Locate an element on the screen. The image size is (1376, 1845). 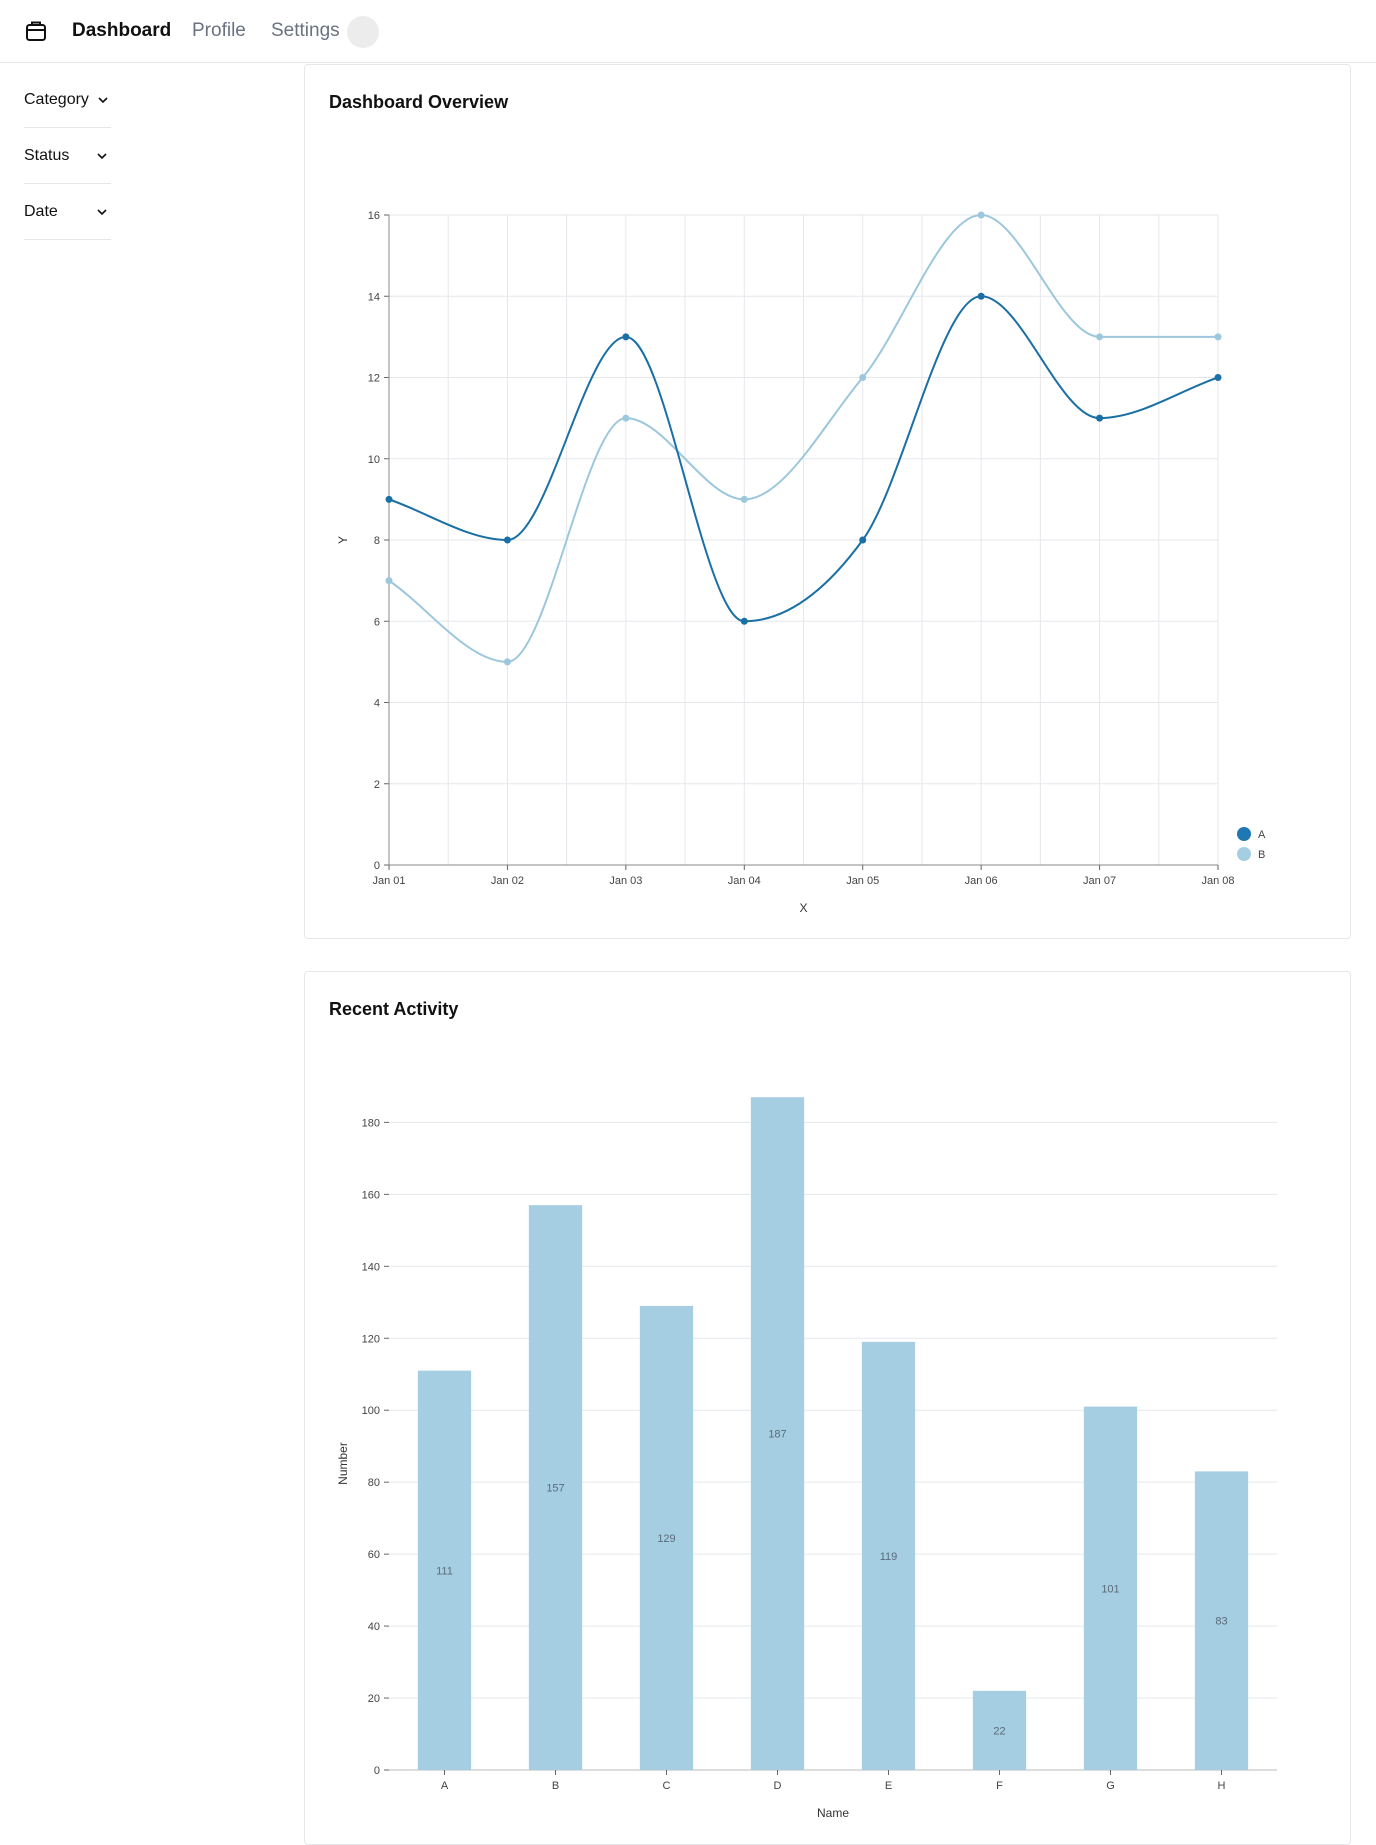
x-tick-label: Jan 03 is located at coordinates (625, 881).